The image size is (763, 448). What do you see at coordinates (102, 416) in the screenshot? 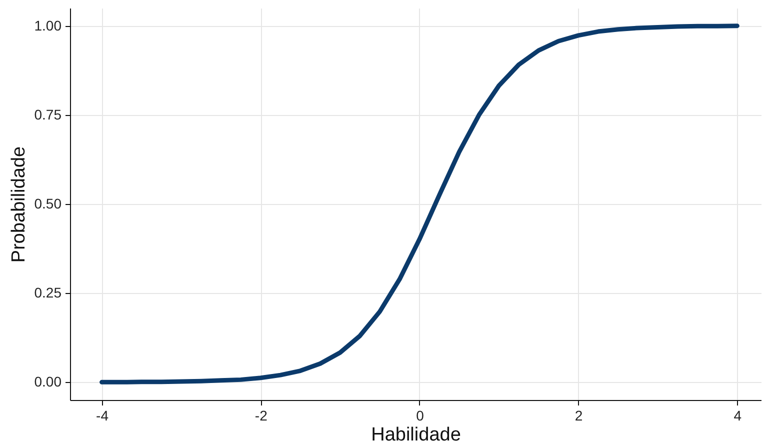
I see `x-tick-label: -4` at bounding box center [102, 416].